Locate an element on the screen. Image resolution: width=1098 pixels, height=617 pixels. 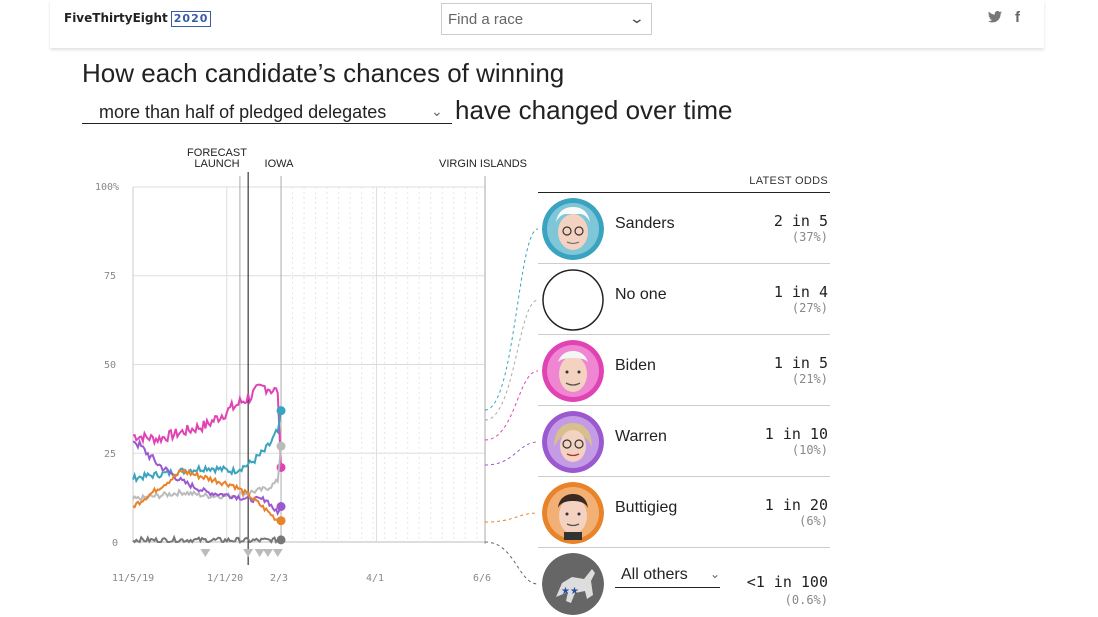
series-line-warren is located at coordinates (207, 477).